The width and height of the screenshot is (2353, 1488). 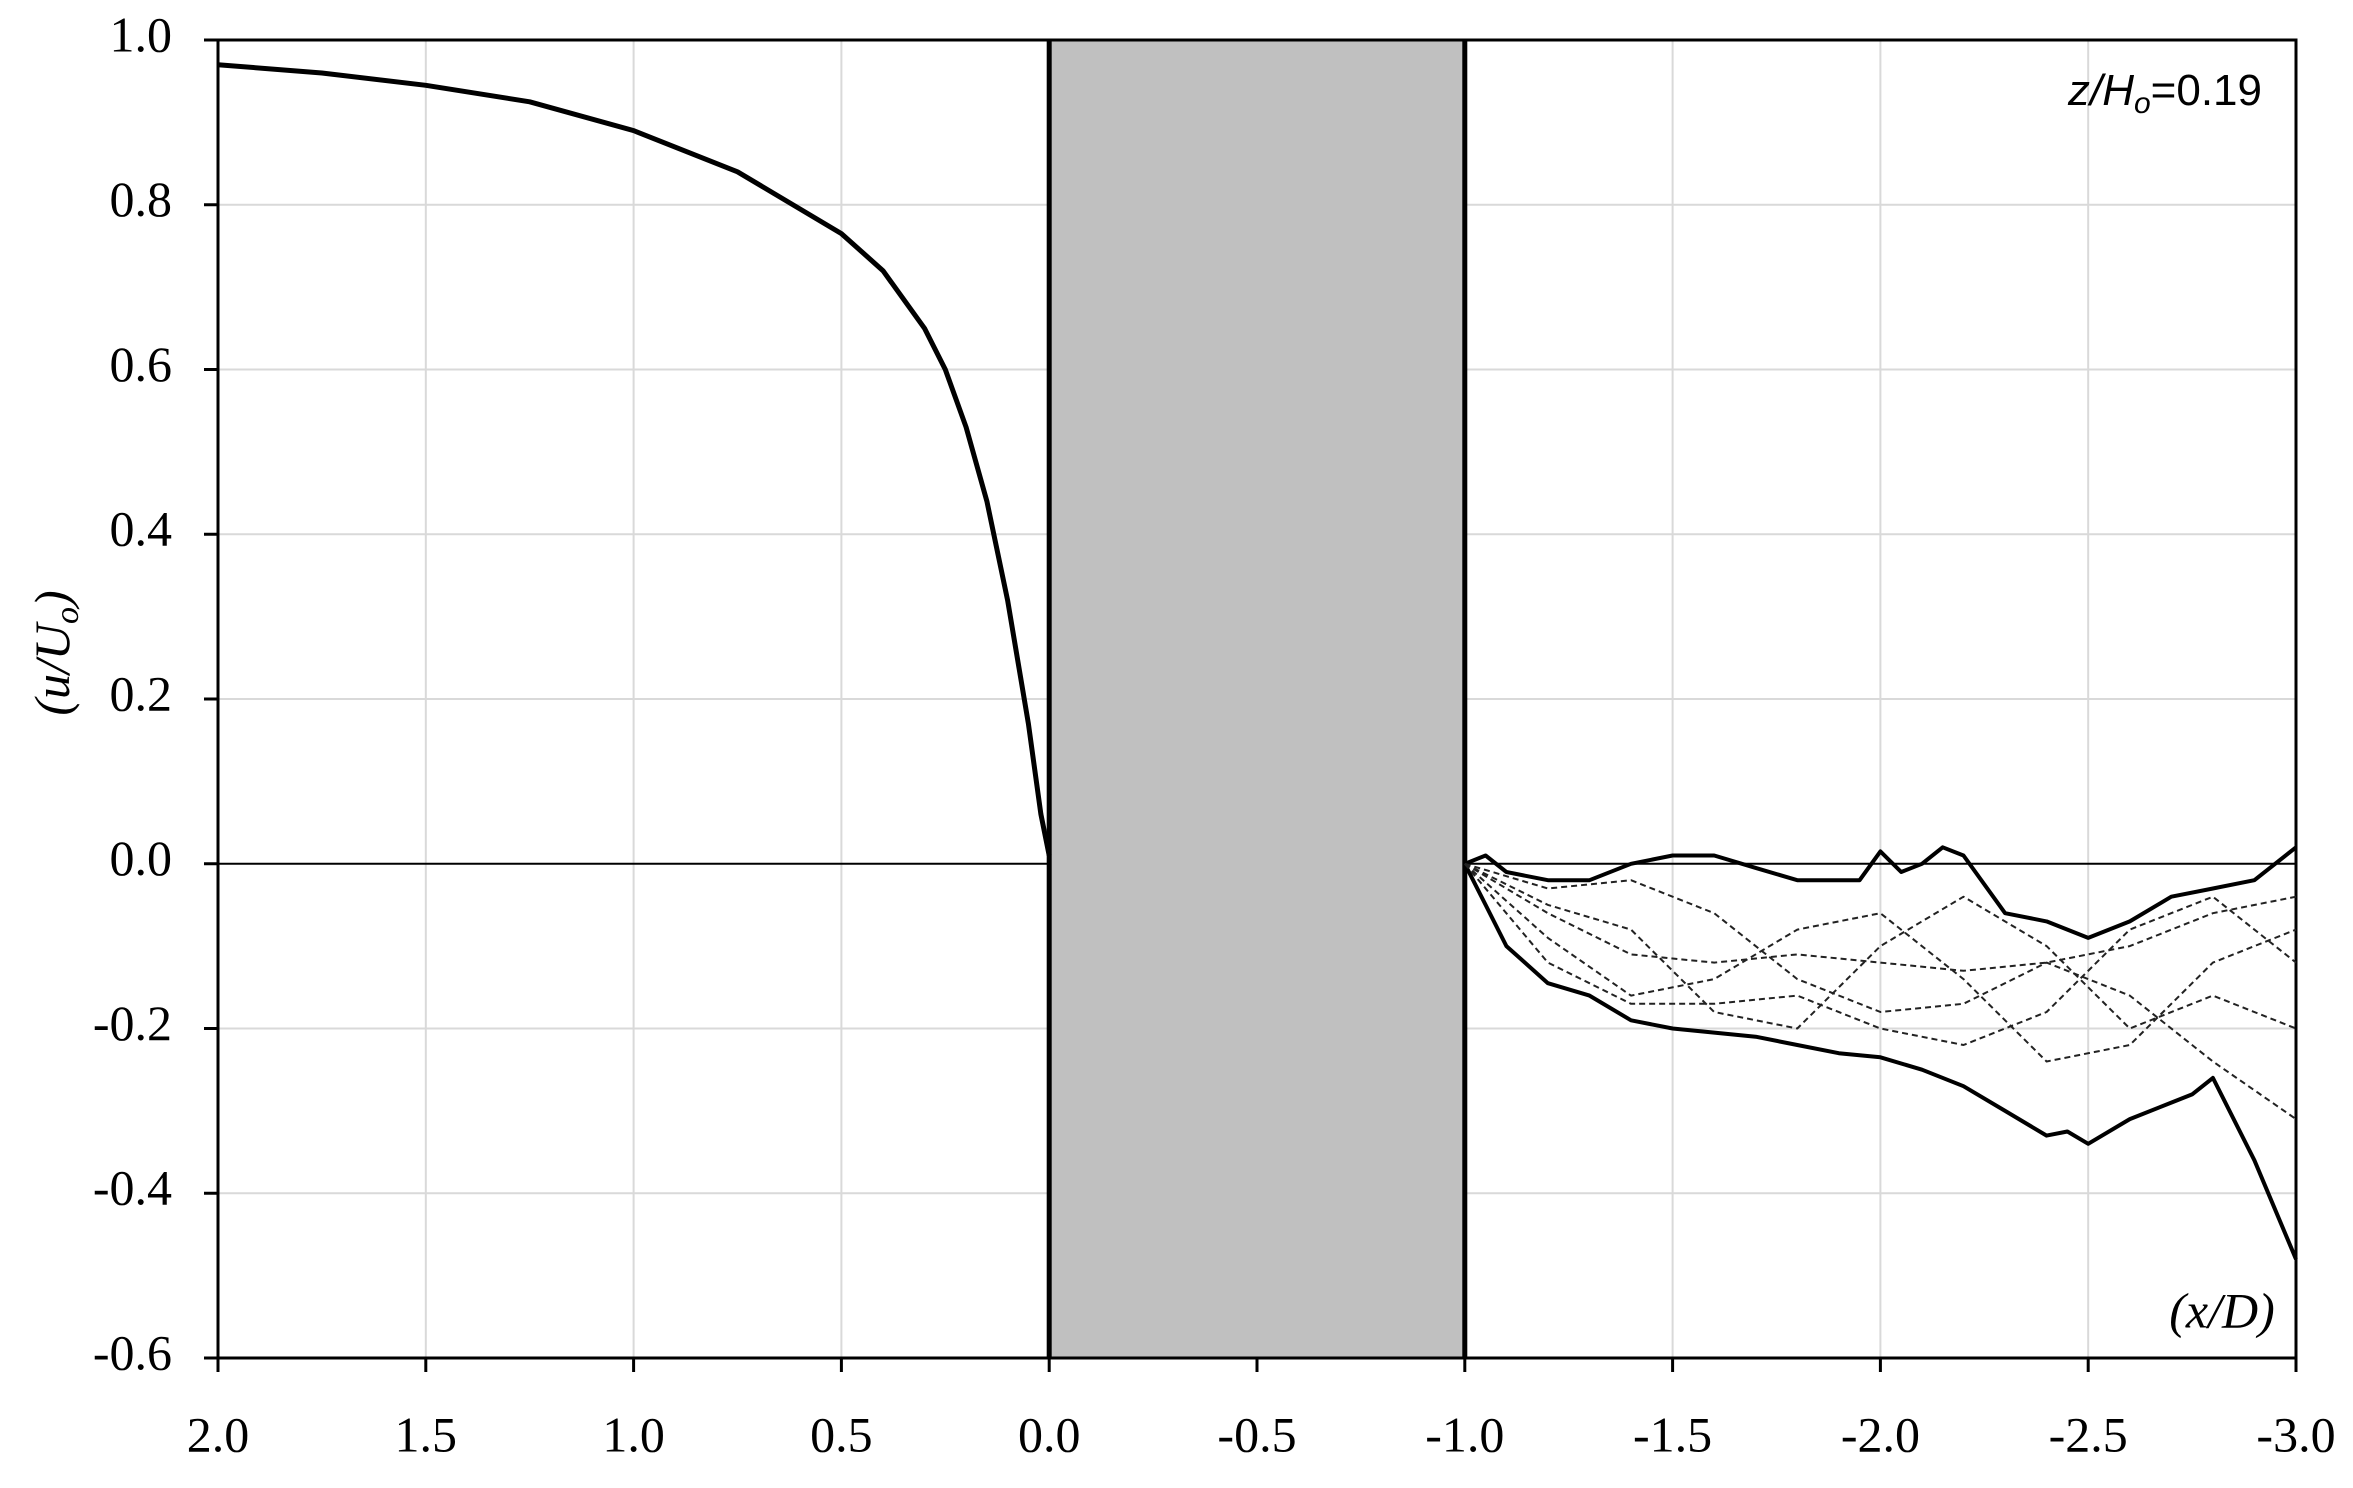 What do you see at coordinates (141, 364) in the screenshot?
I see `y-tick-label: 0.6` at bounding box center [141, 364].